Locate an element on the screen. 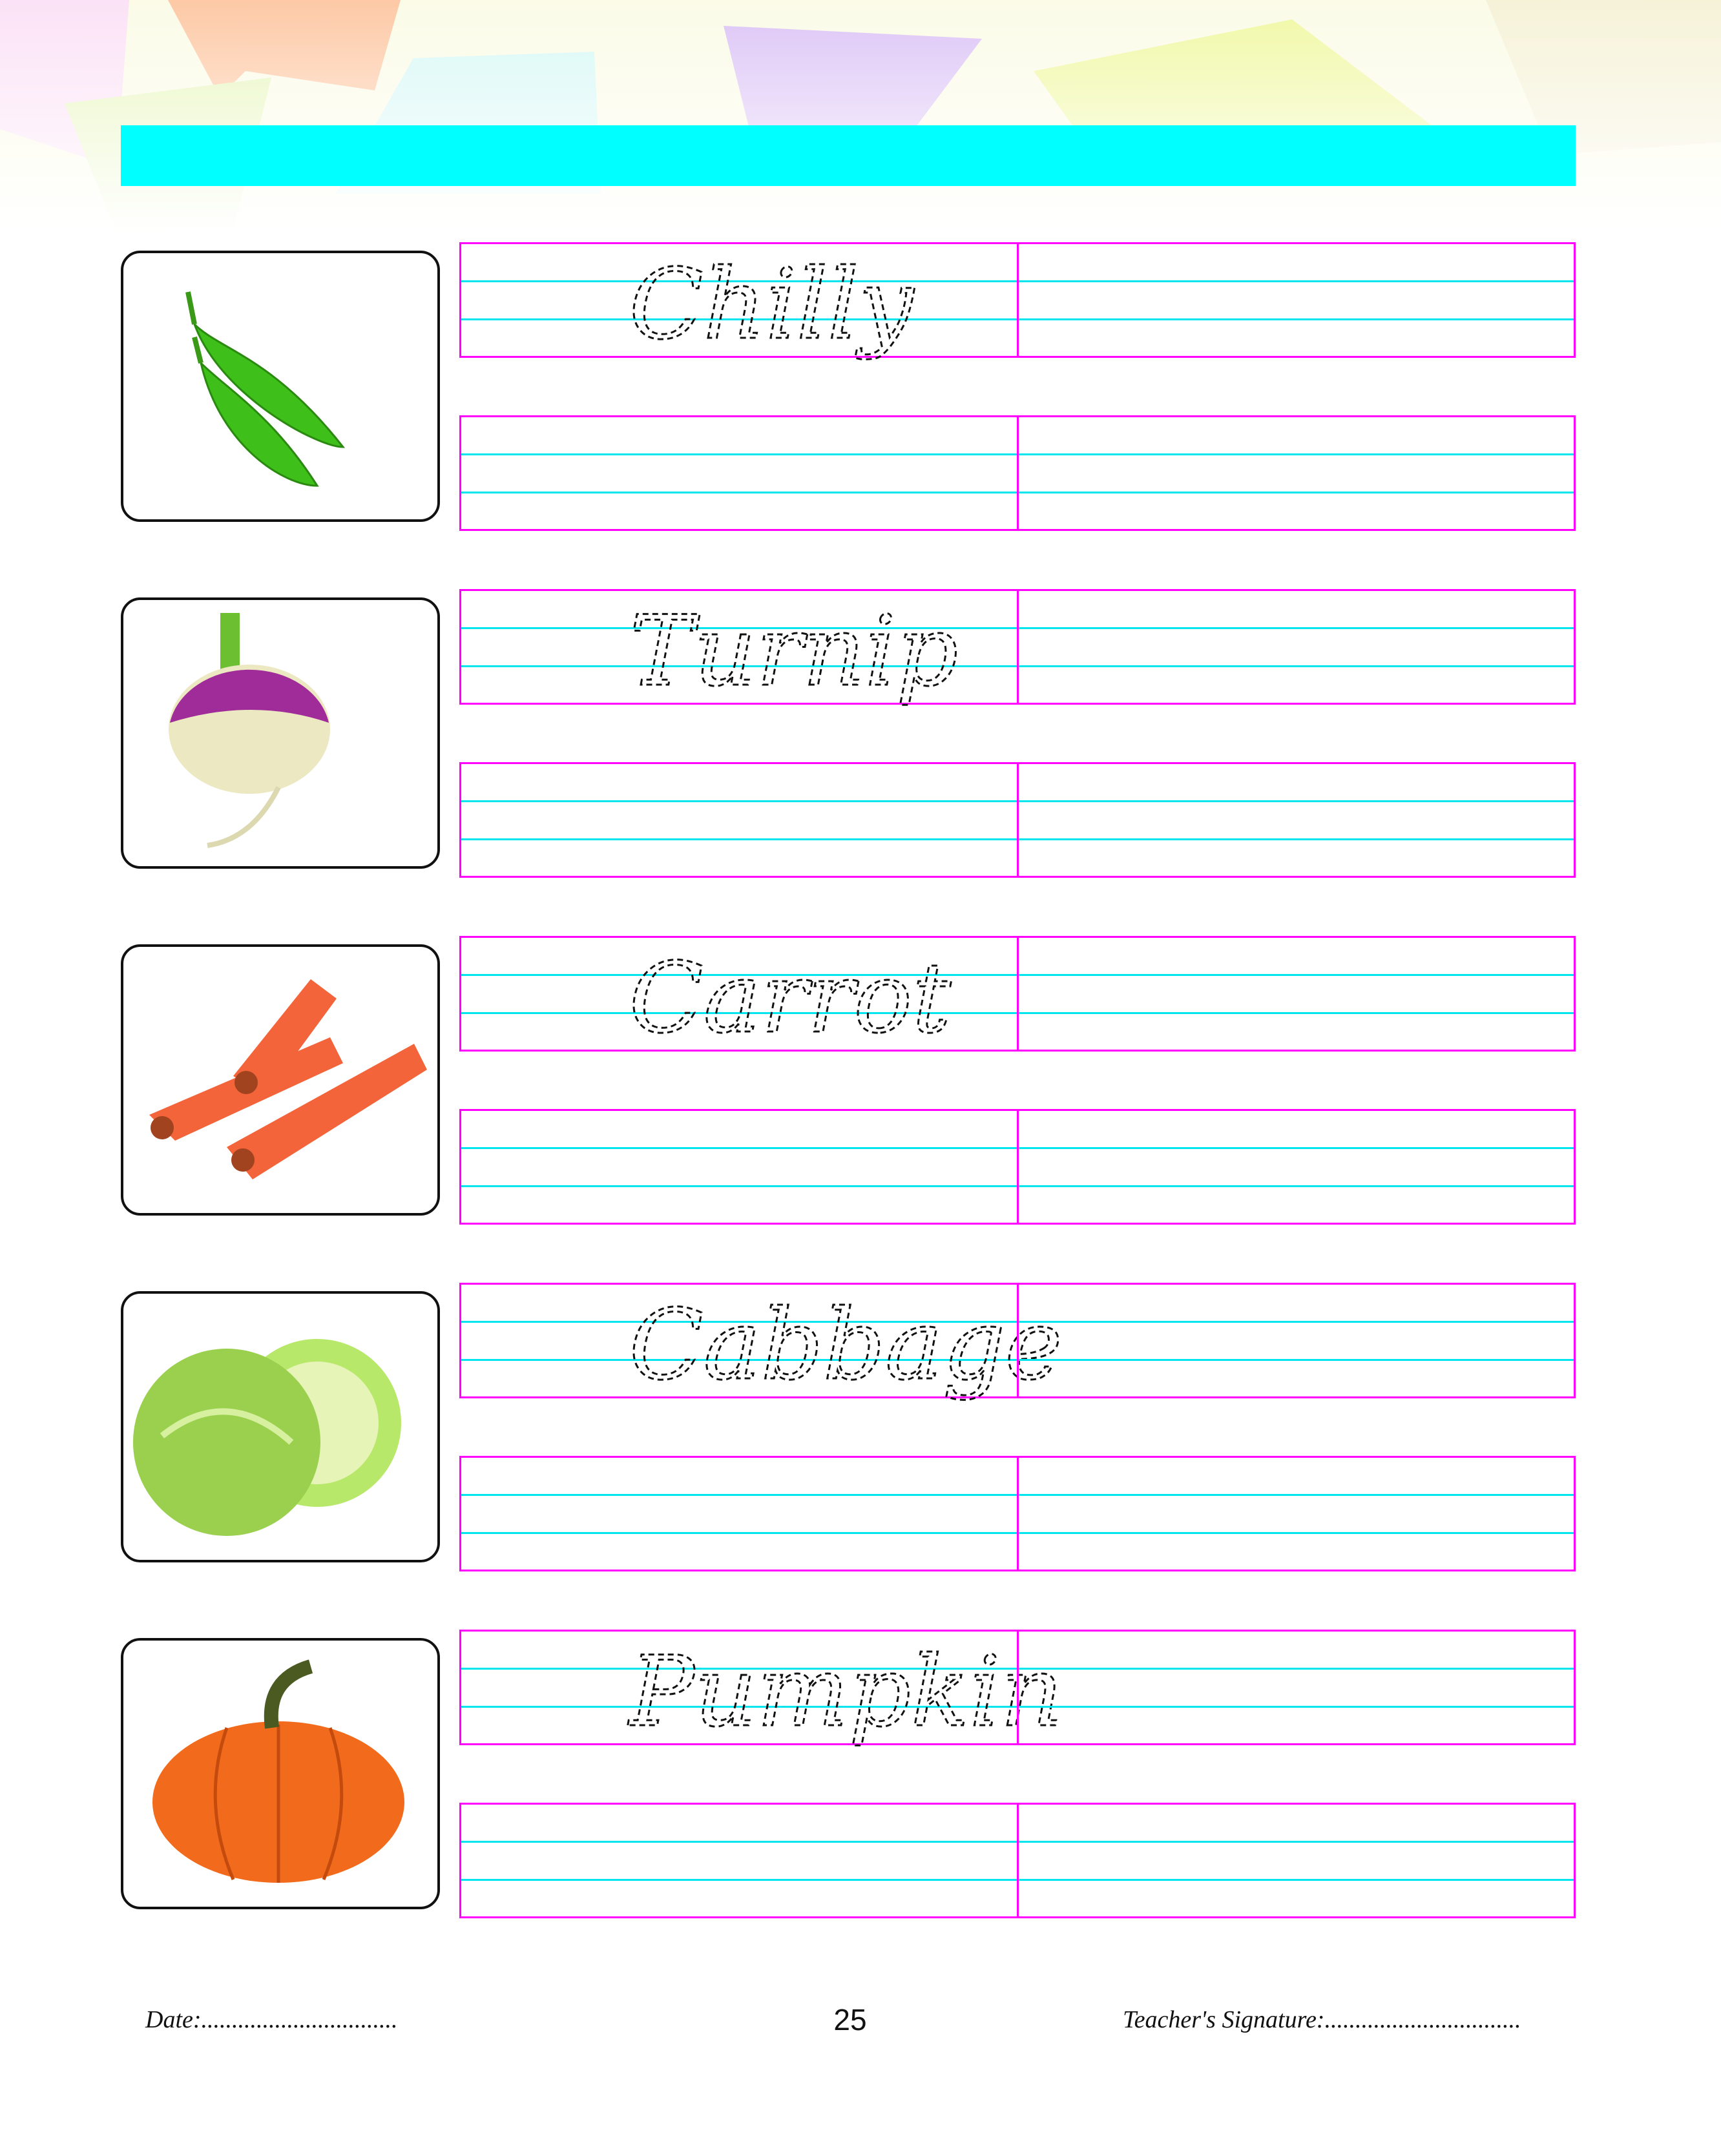 This screenshot has height=2156, width=1721. dotted-cursive-word: Chilly is located at coordinates (772, 305).